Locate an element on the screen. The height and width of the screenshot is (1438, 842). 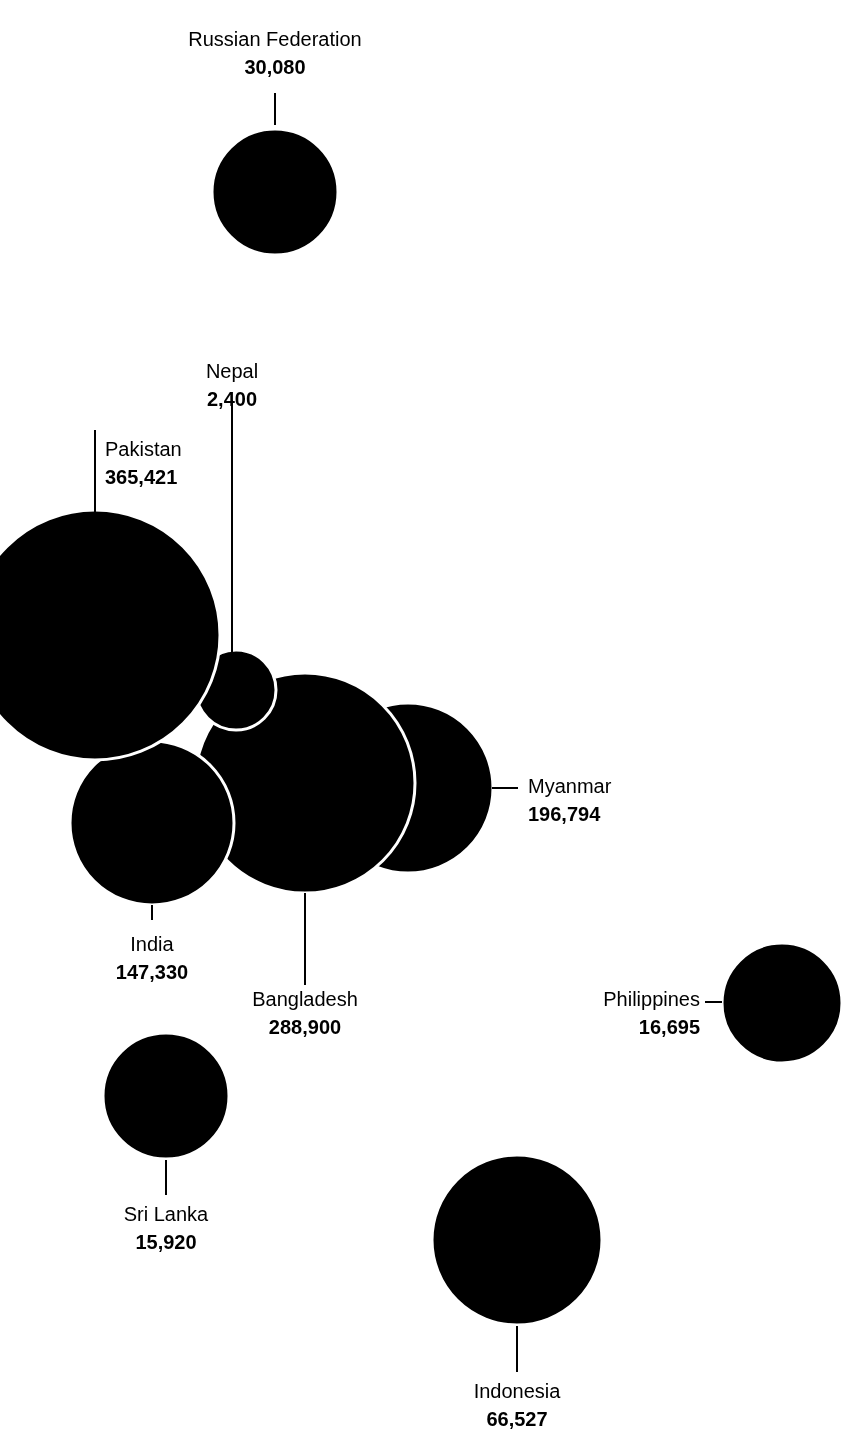
data-label: 30,080 is located at coordinates (275, 66).